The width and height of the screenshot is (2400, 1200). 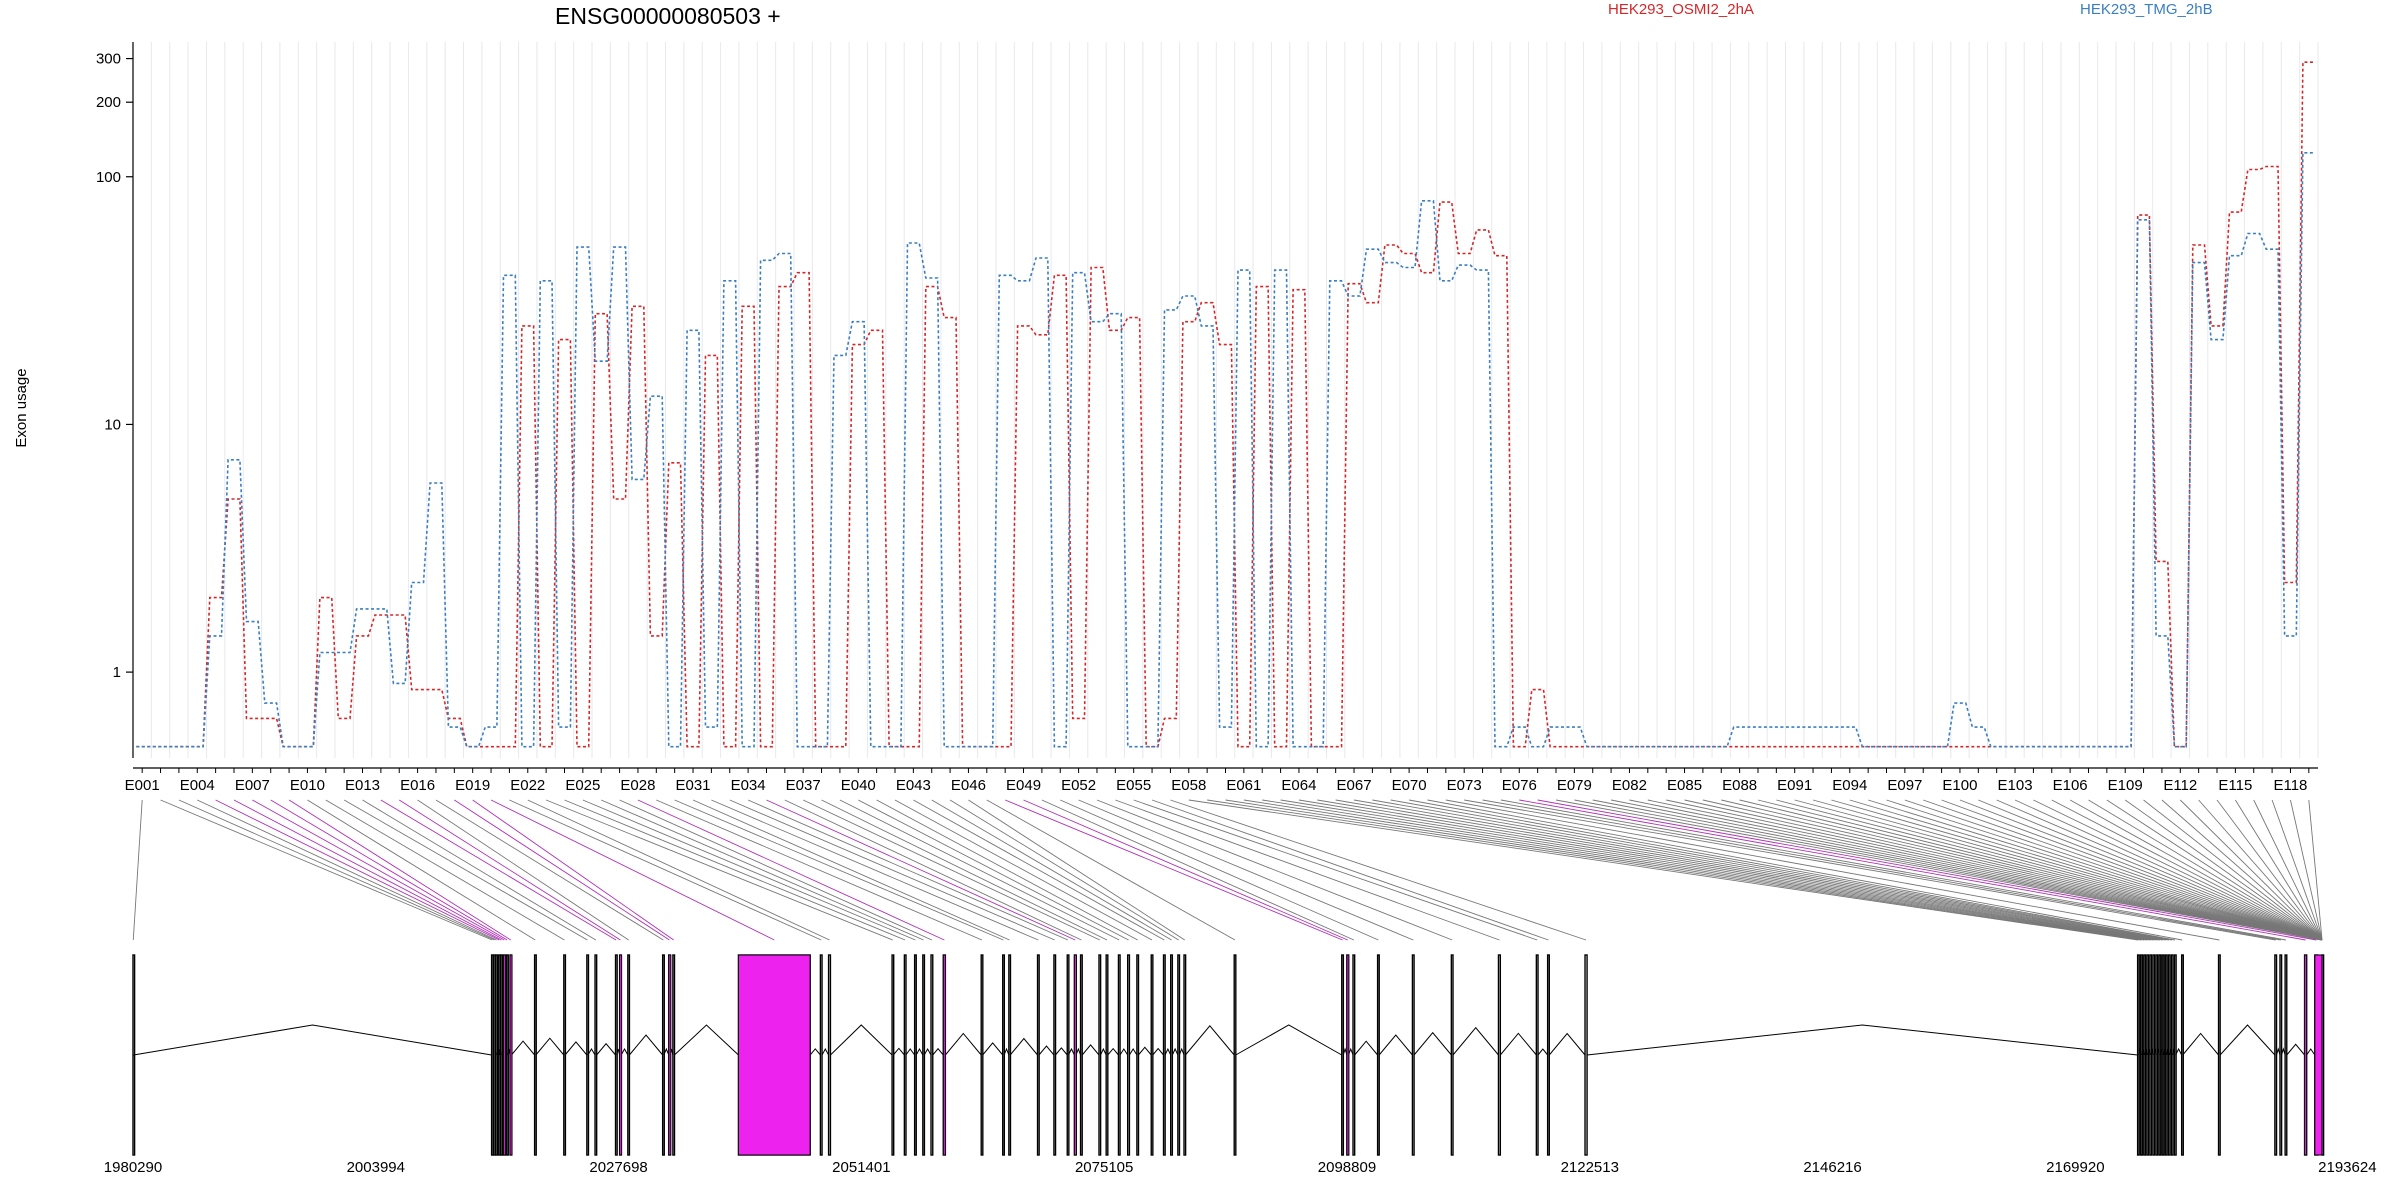 I want to click on exon-tick-label: E016, so click(x=417, y=785).